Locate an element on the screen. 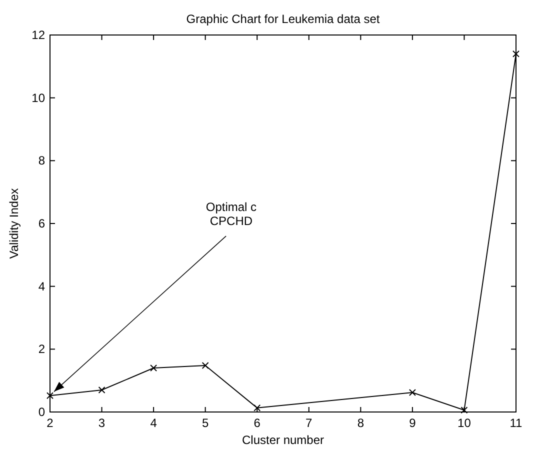 The height and width of the screenshot is (450, 536). x-axis-title: Cluster number is located at coordinates (283, 440).